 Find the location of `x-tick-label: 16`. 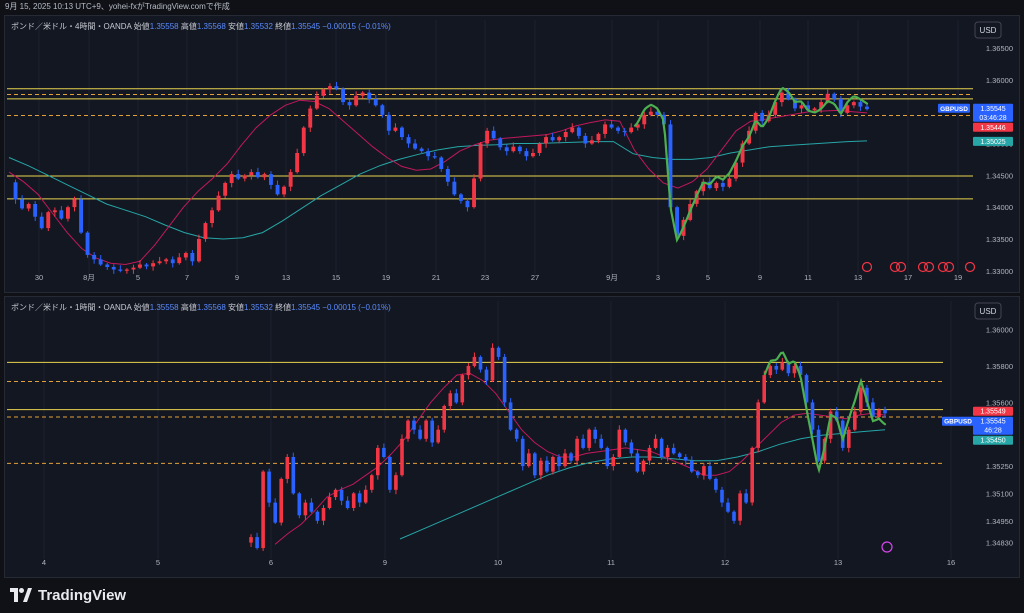

x-tick-label: 16 is located at coordinates (951, 562).